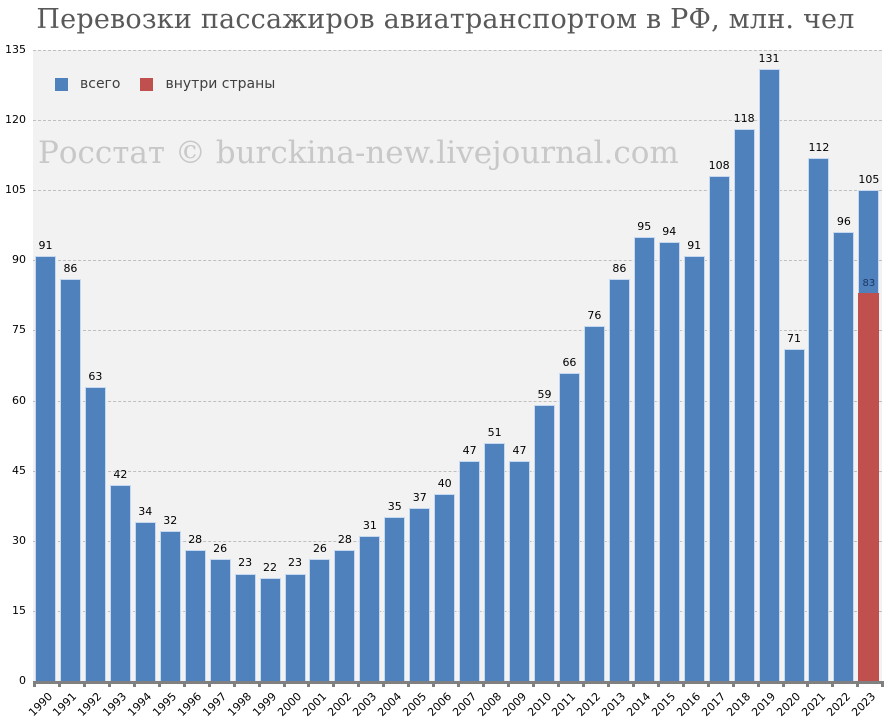 The height and width of the screenshot is (727, 891). Describe the element at coordinates (495, 561) in the screenshot. I see `bar-total-2008` at that location.